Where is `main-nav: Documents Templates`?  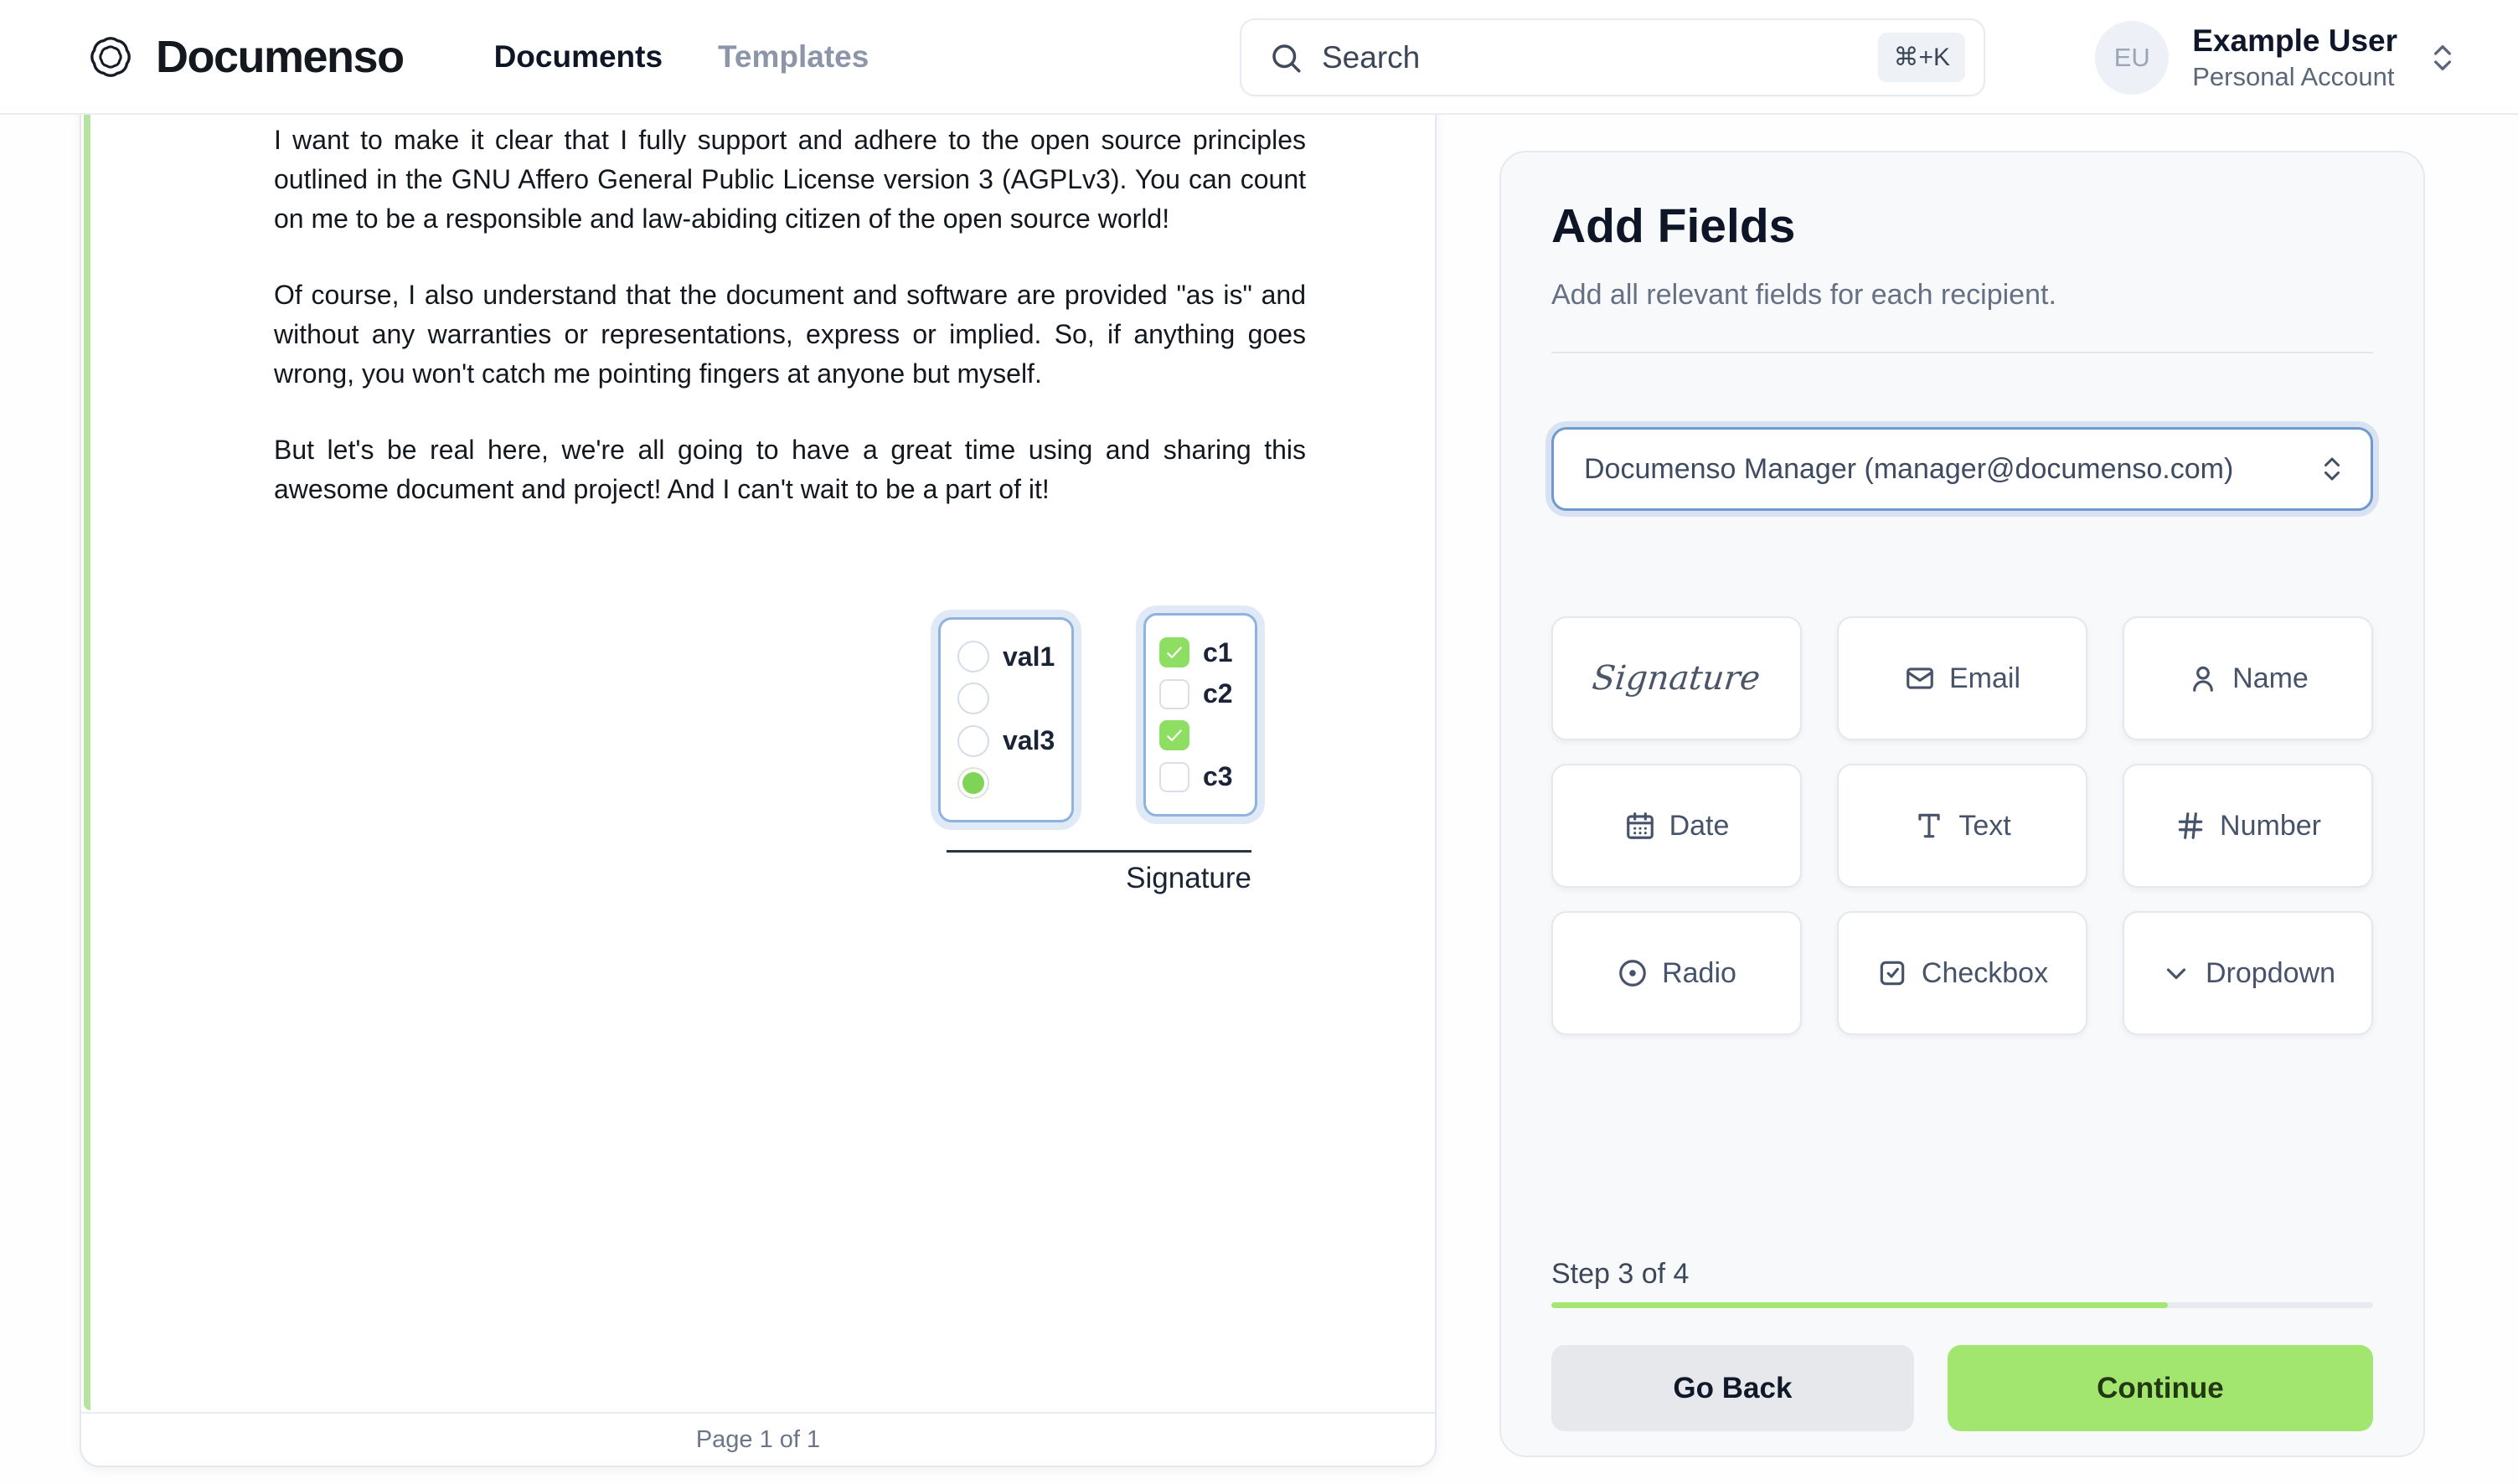
main-nav: Documents Templates is located at coordinates (681, 57).